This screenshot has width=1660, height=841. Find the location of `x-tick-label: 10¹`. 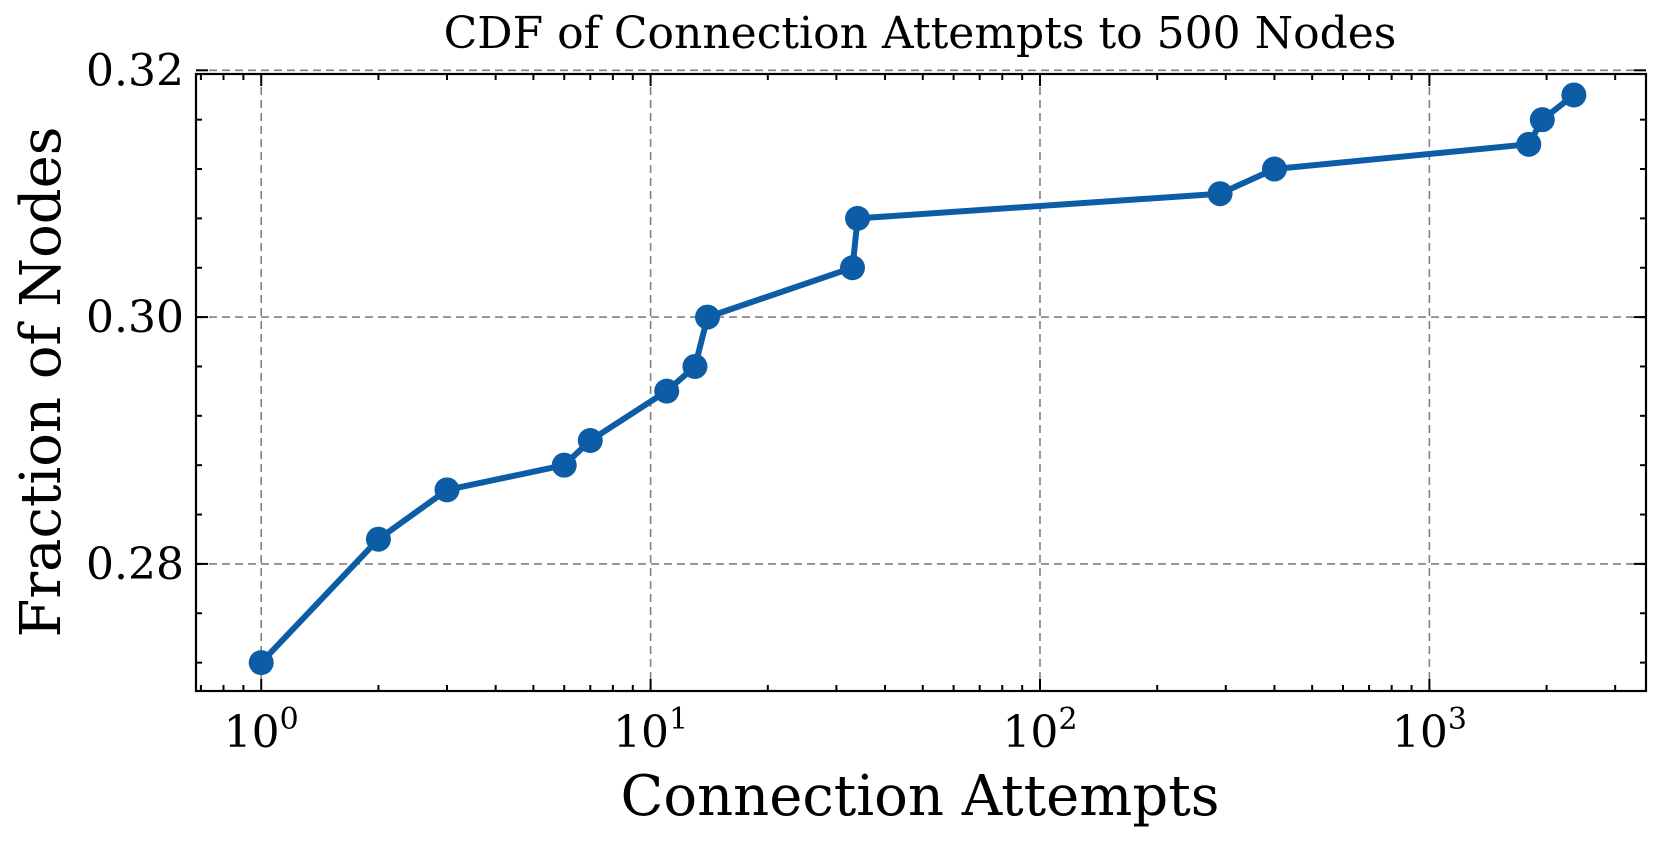

x-tick-label: 10¹ is located at coordinates (650, 730).